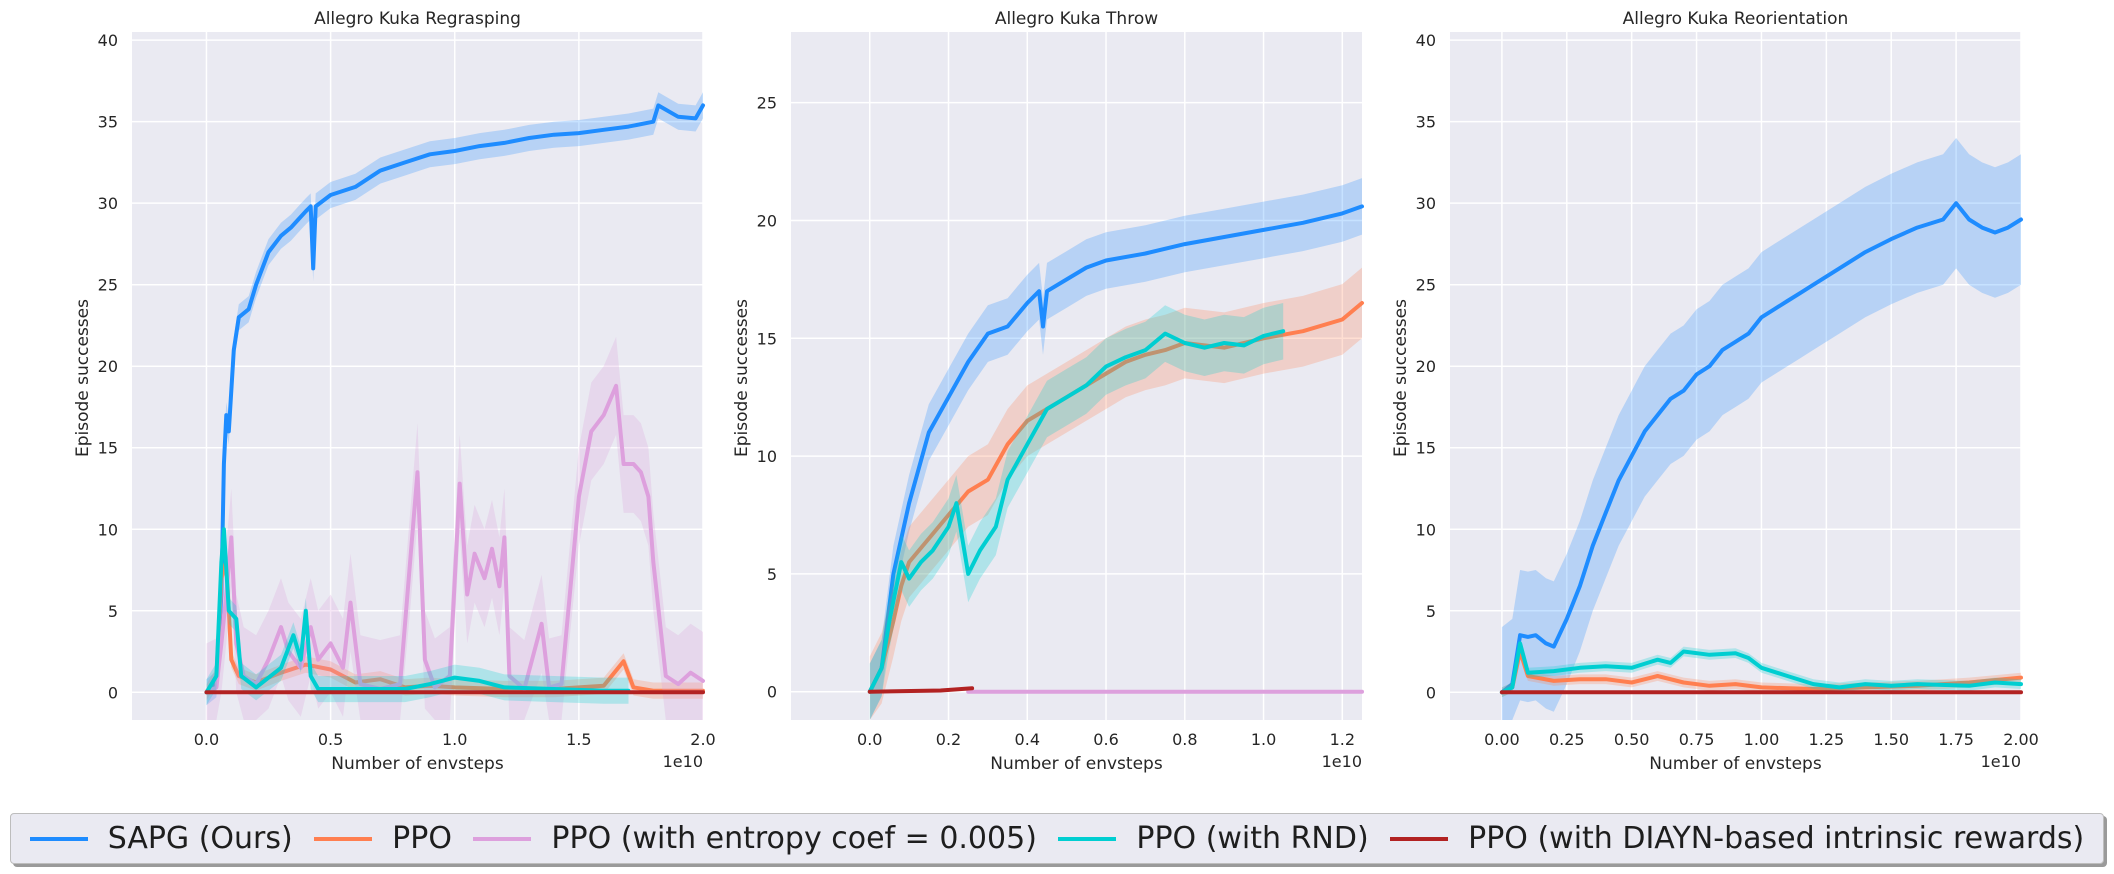 The height and width of the screenshot is (874, 2114). I want to click on legend-item: PPO, so click(383, 838).